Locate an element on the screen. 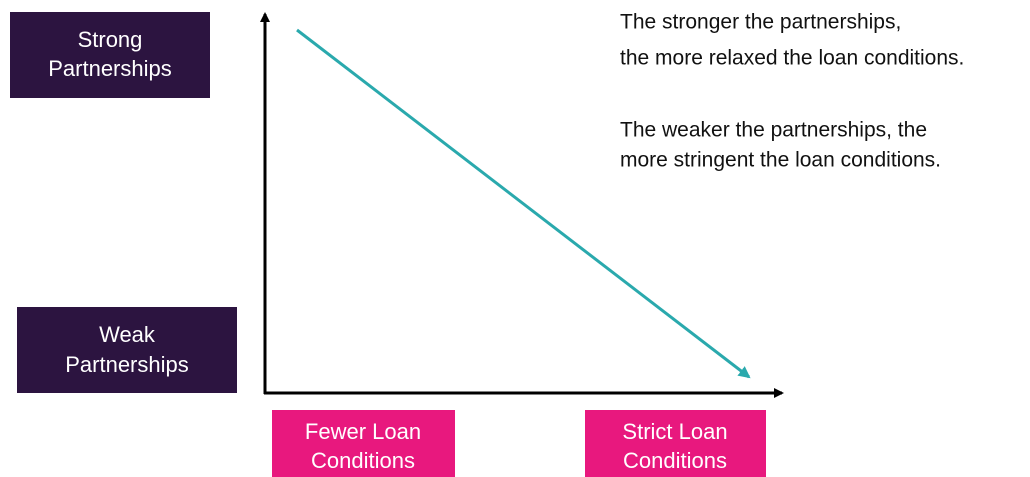 This screenshot has width=1030, height=477. note-line: The weaker the partnerships, the is located at coordinates (773, 130).